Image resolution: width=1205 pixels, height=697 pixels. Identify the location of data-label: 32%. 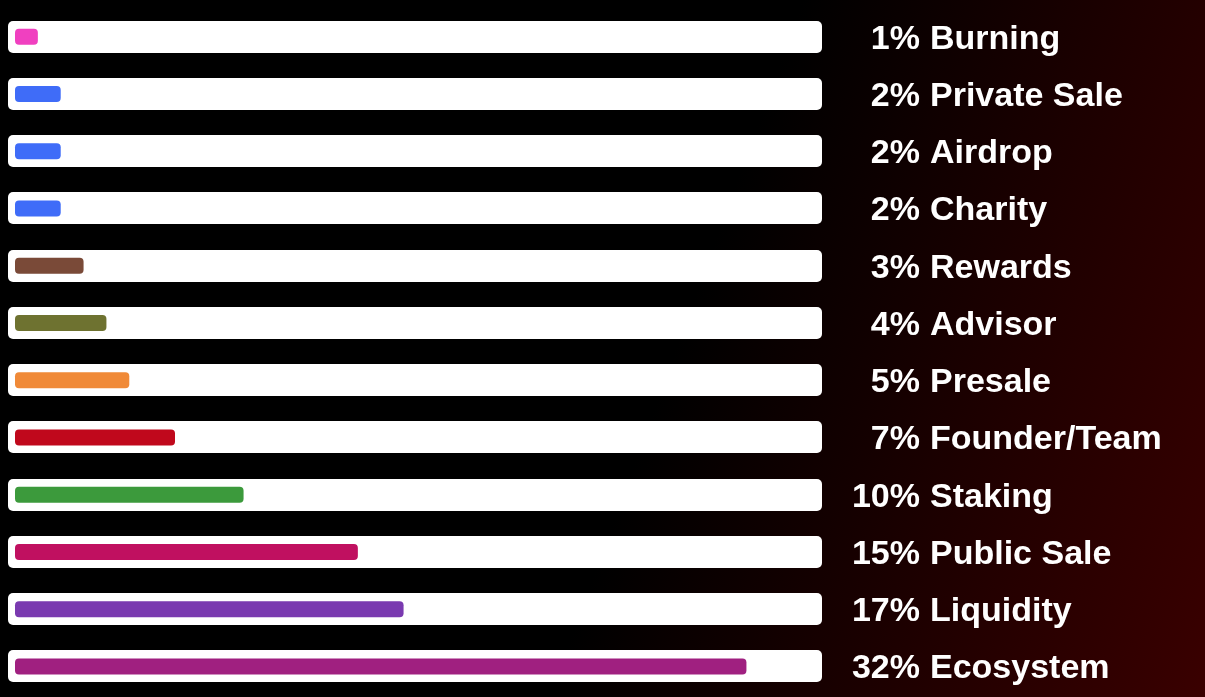
(885, 666).